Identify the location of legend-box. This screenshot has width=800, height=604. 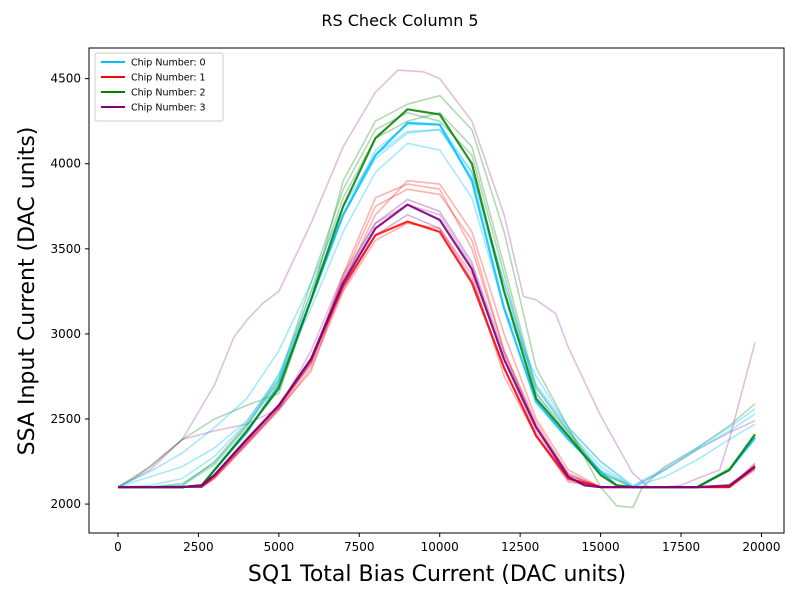
(159, 87).